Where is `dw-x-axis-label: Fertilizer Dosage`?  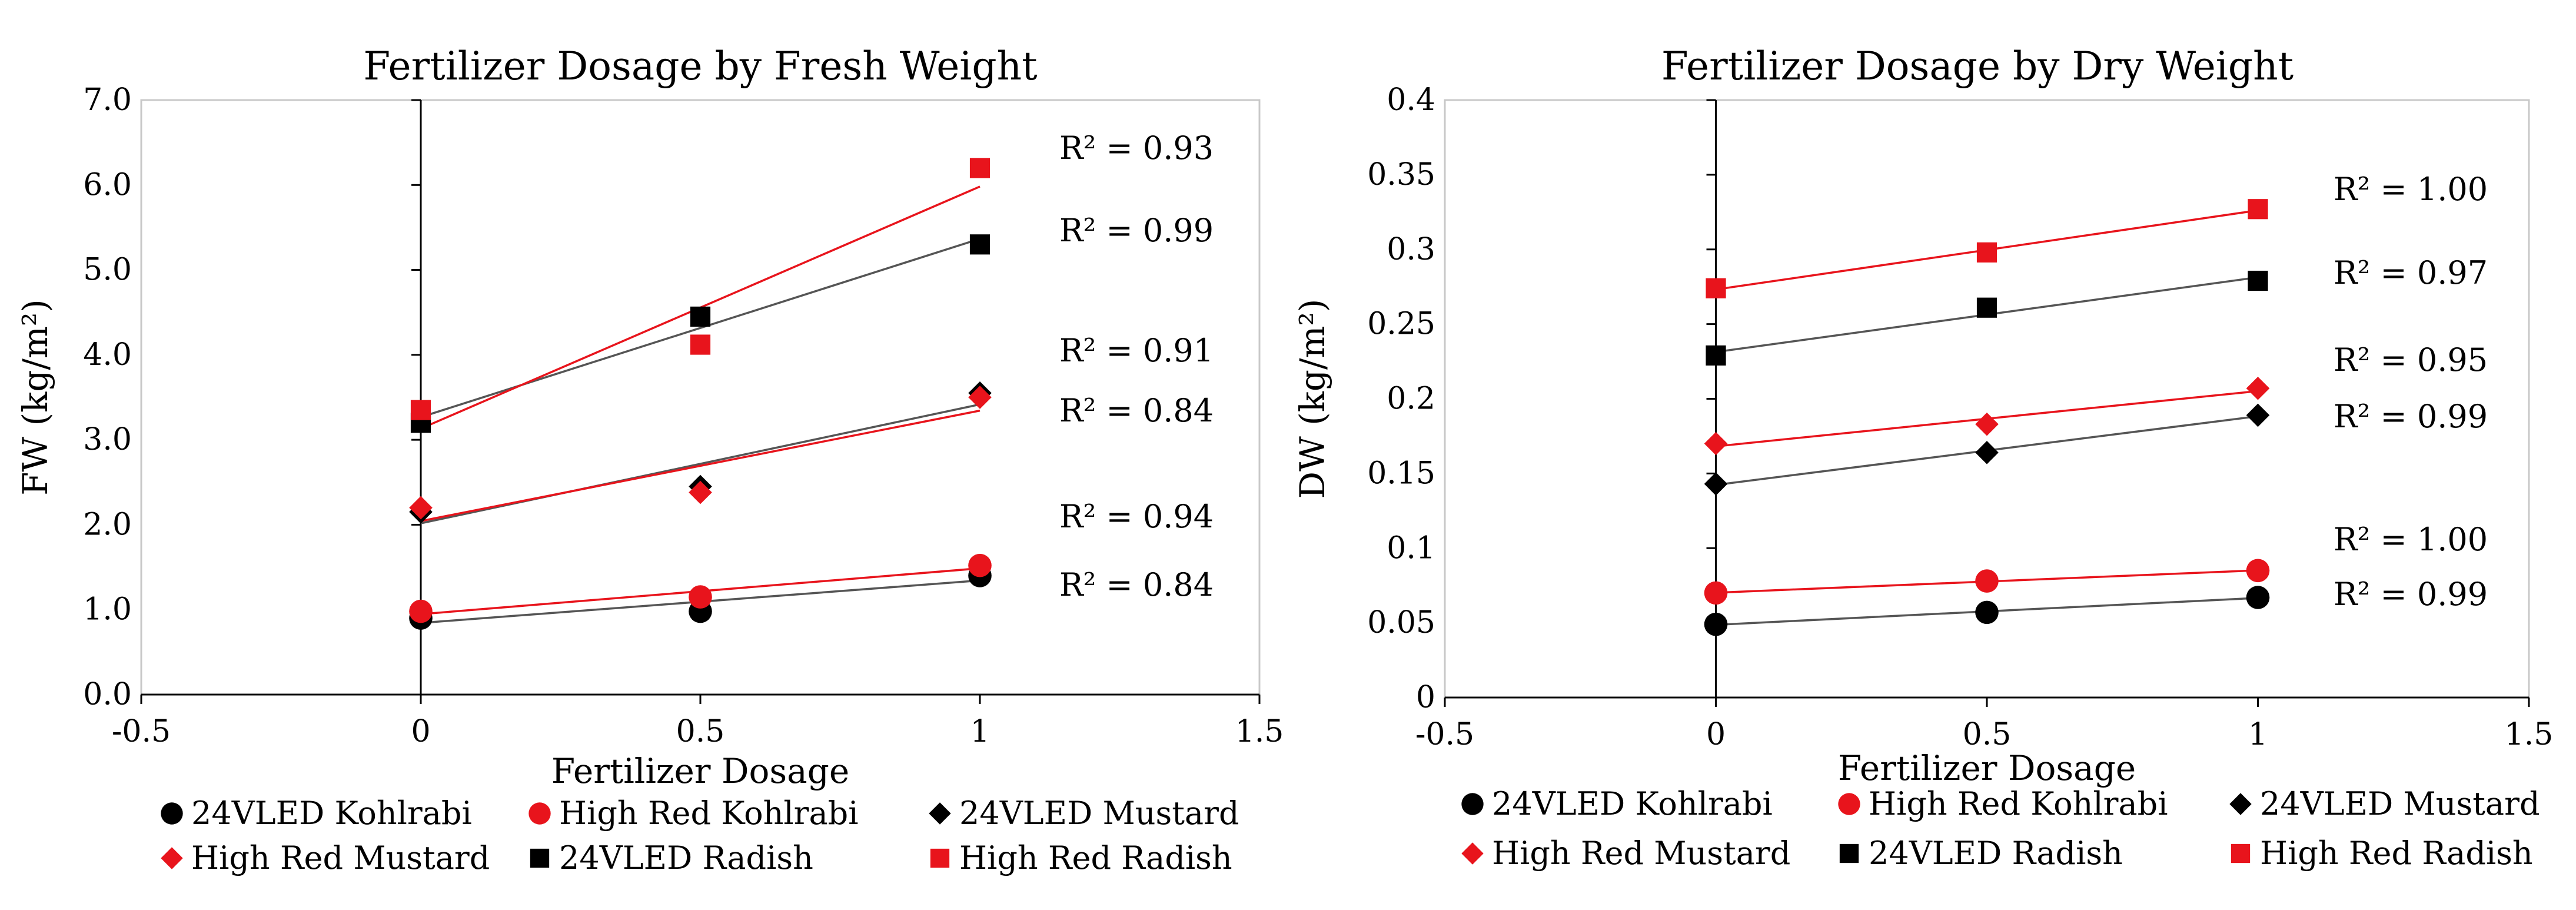
dw-x-axis-label: Fertilizer Dosage is located at coordinates (1987, 768).